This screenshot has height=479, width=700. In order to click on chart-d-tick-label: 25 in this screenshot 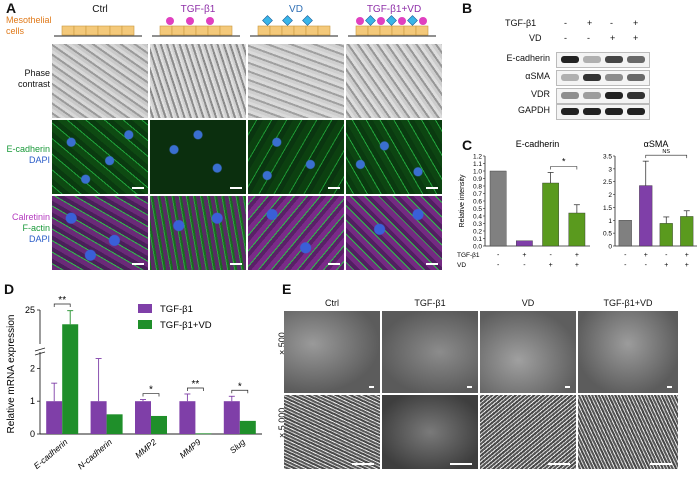, I will do `click(30, 310)`.